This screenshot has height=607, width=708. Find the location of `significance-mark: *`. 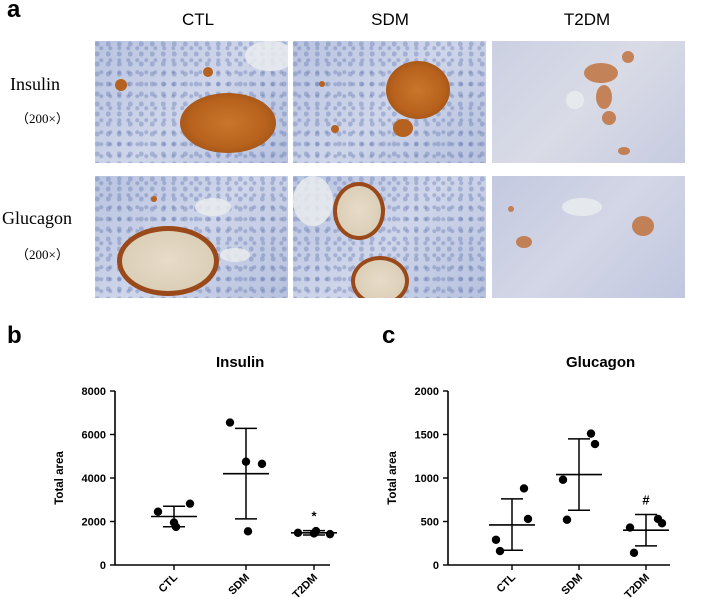

significance-mark: * is located at coordinates (314, 516).